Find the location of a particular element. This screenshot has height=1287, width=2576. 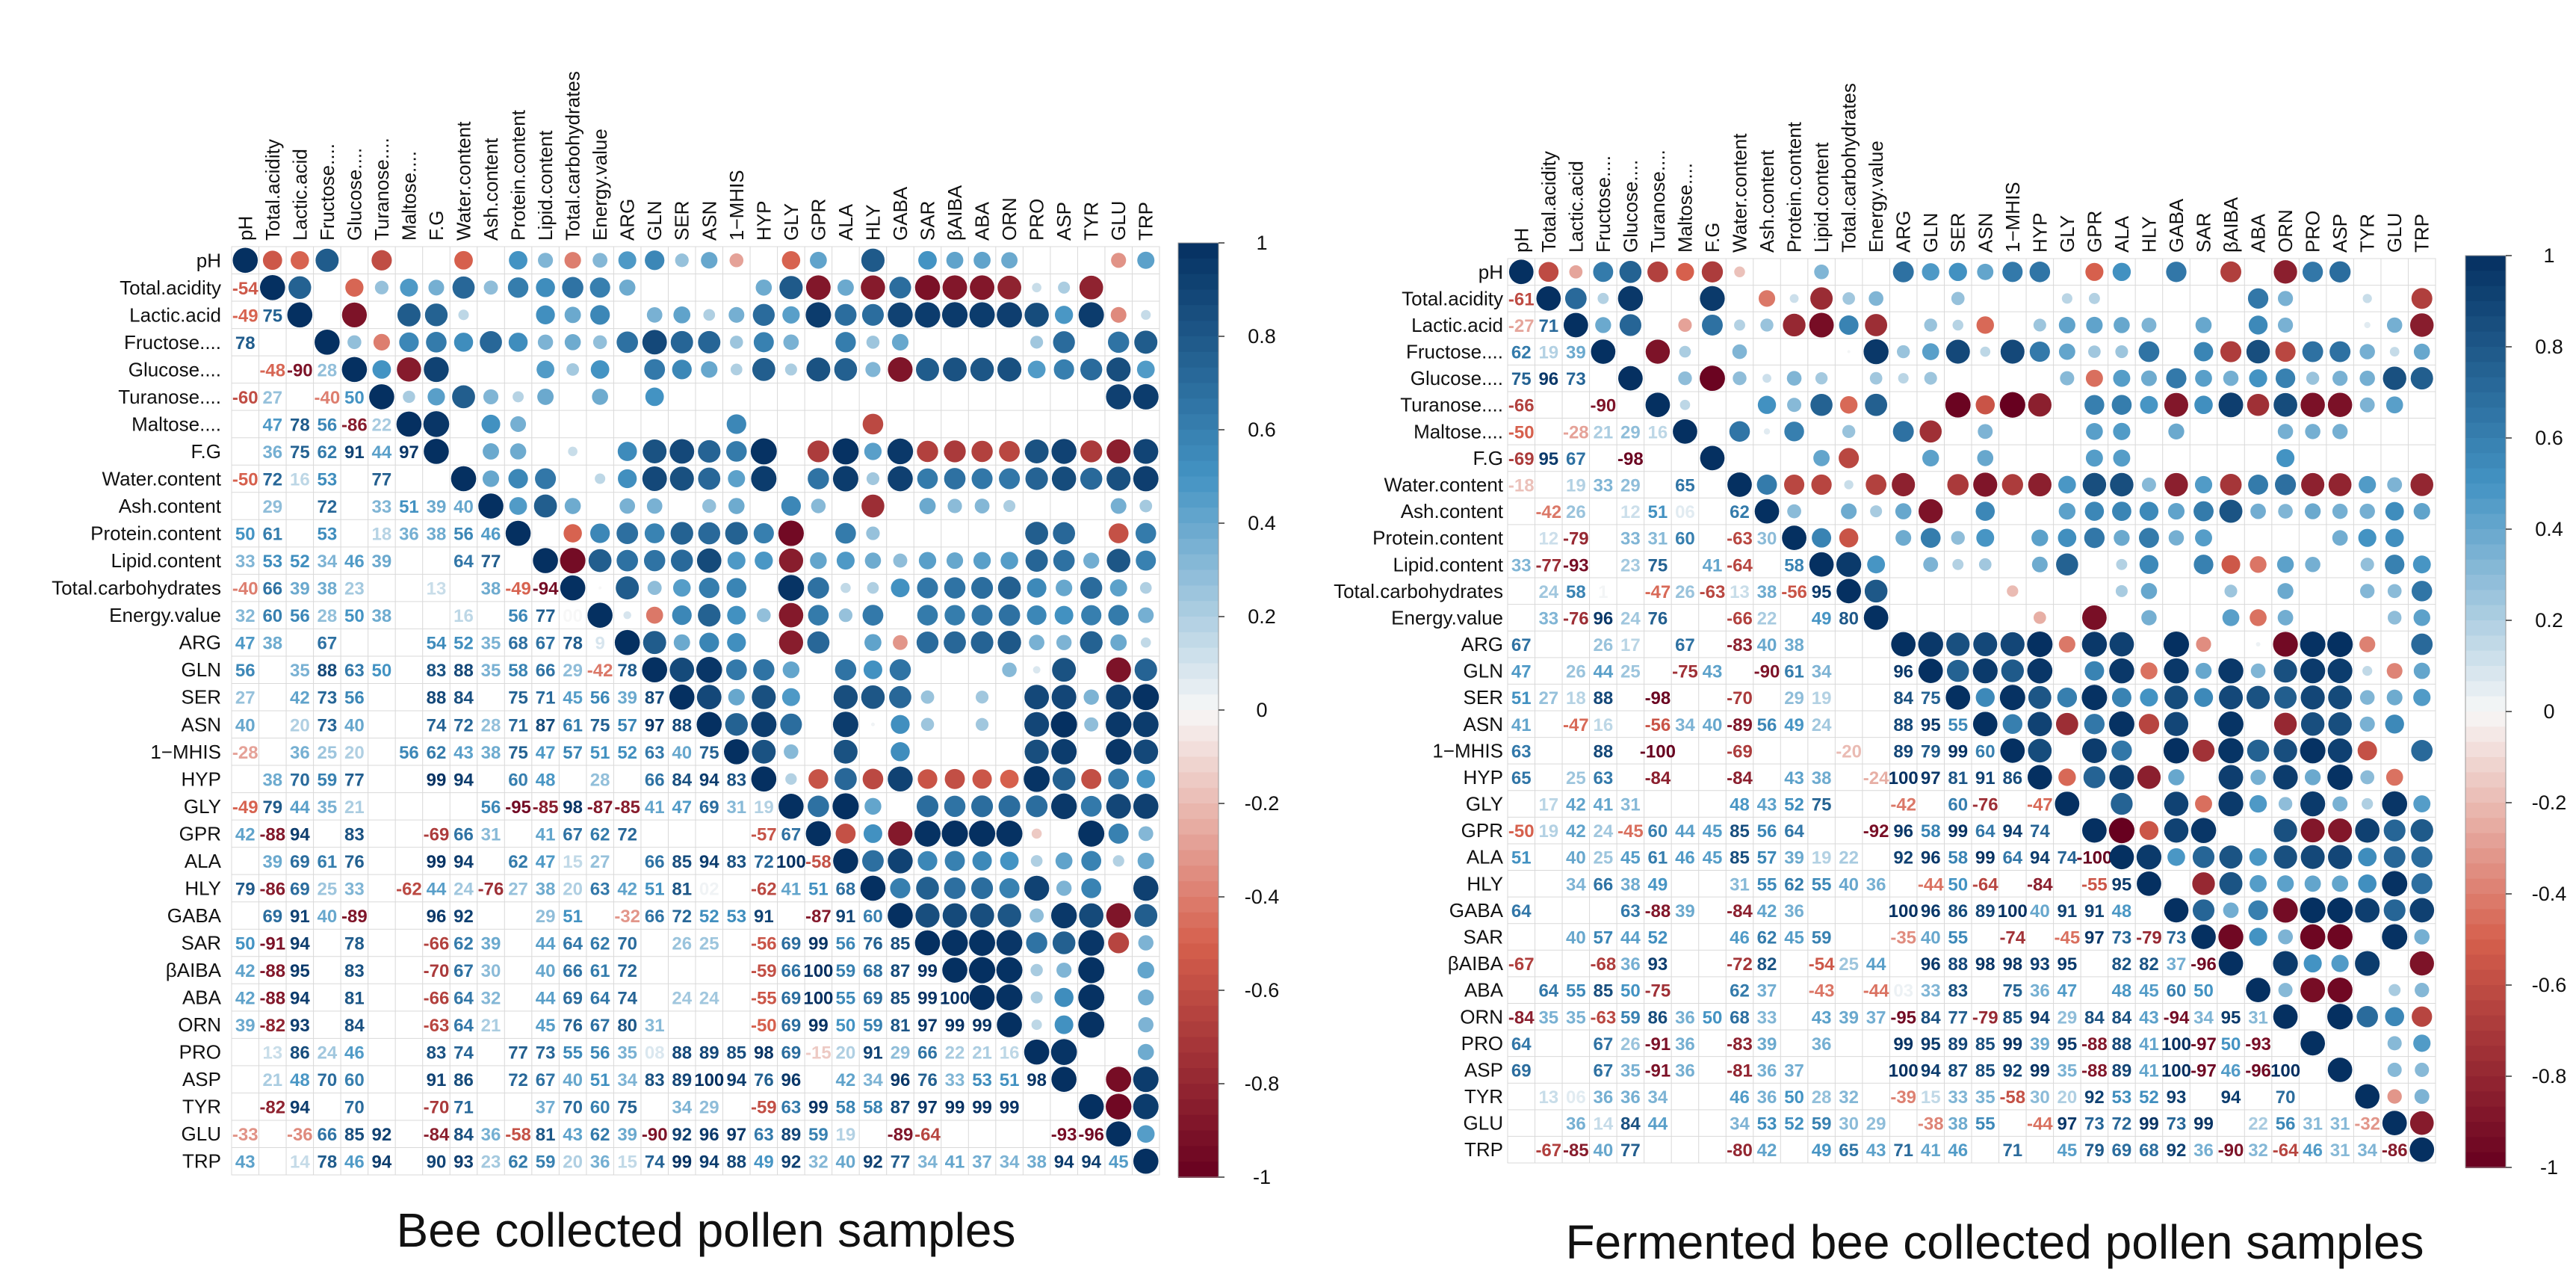

correlation-value: 28 is located at coordinates (491, 725).